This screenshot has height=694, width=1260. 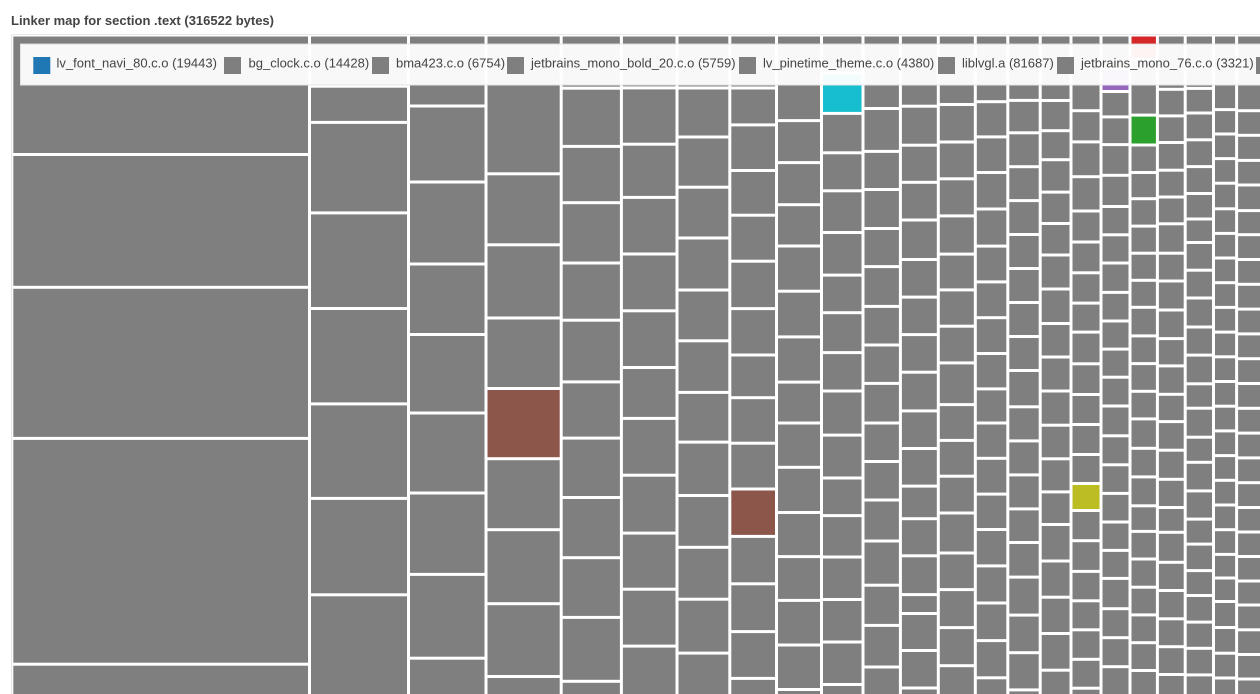 I want to click on svg-text: liblvgl.a (81687), so click(x=1008, y=63).